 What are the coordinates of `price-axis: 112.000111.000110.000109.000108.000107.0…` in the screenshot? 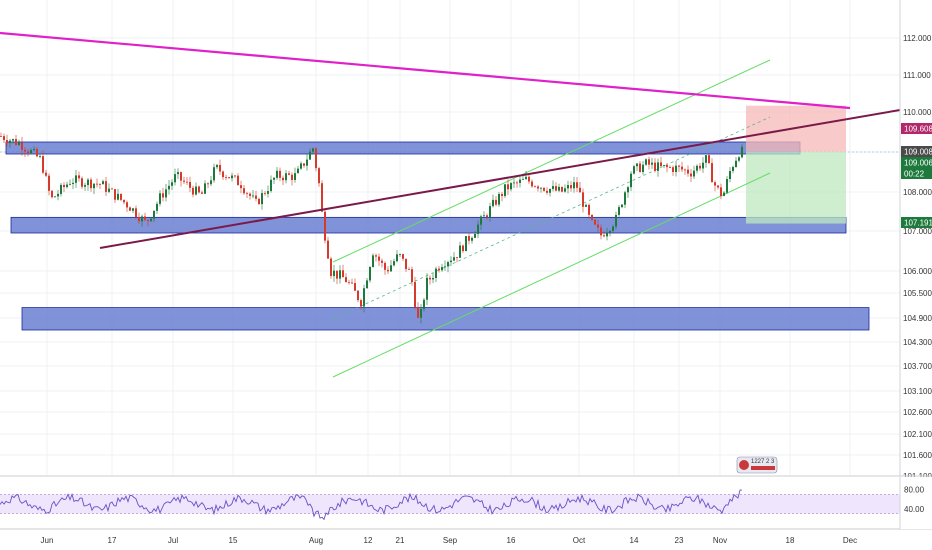 It's located at (915, 240).